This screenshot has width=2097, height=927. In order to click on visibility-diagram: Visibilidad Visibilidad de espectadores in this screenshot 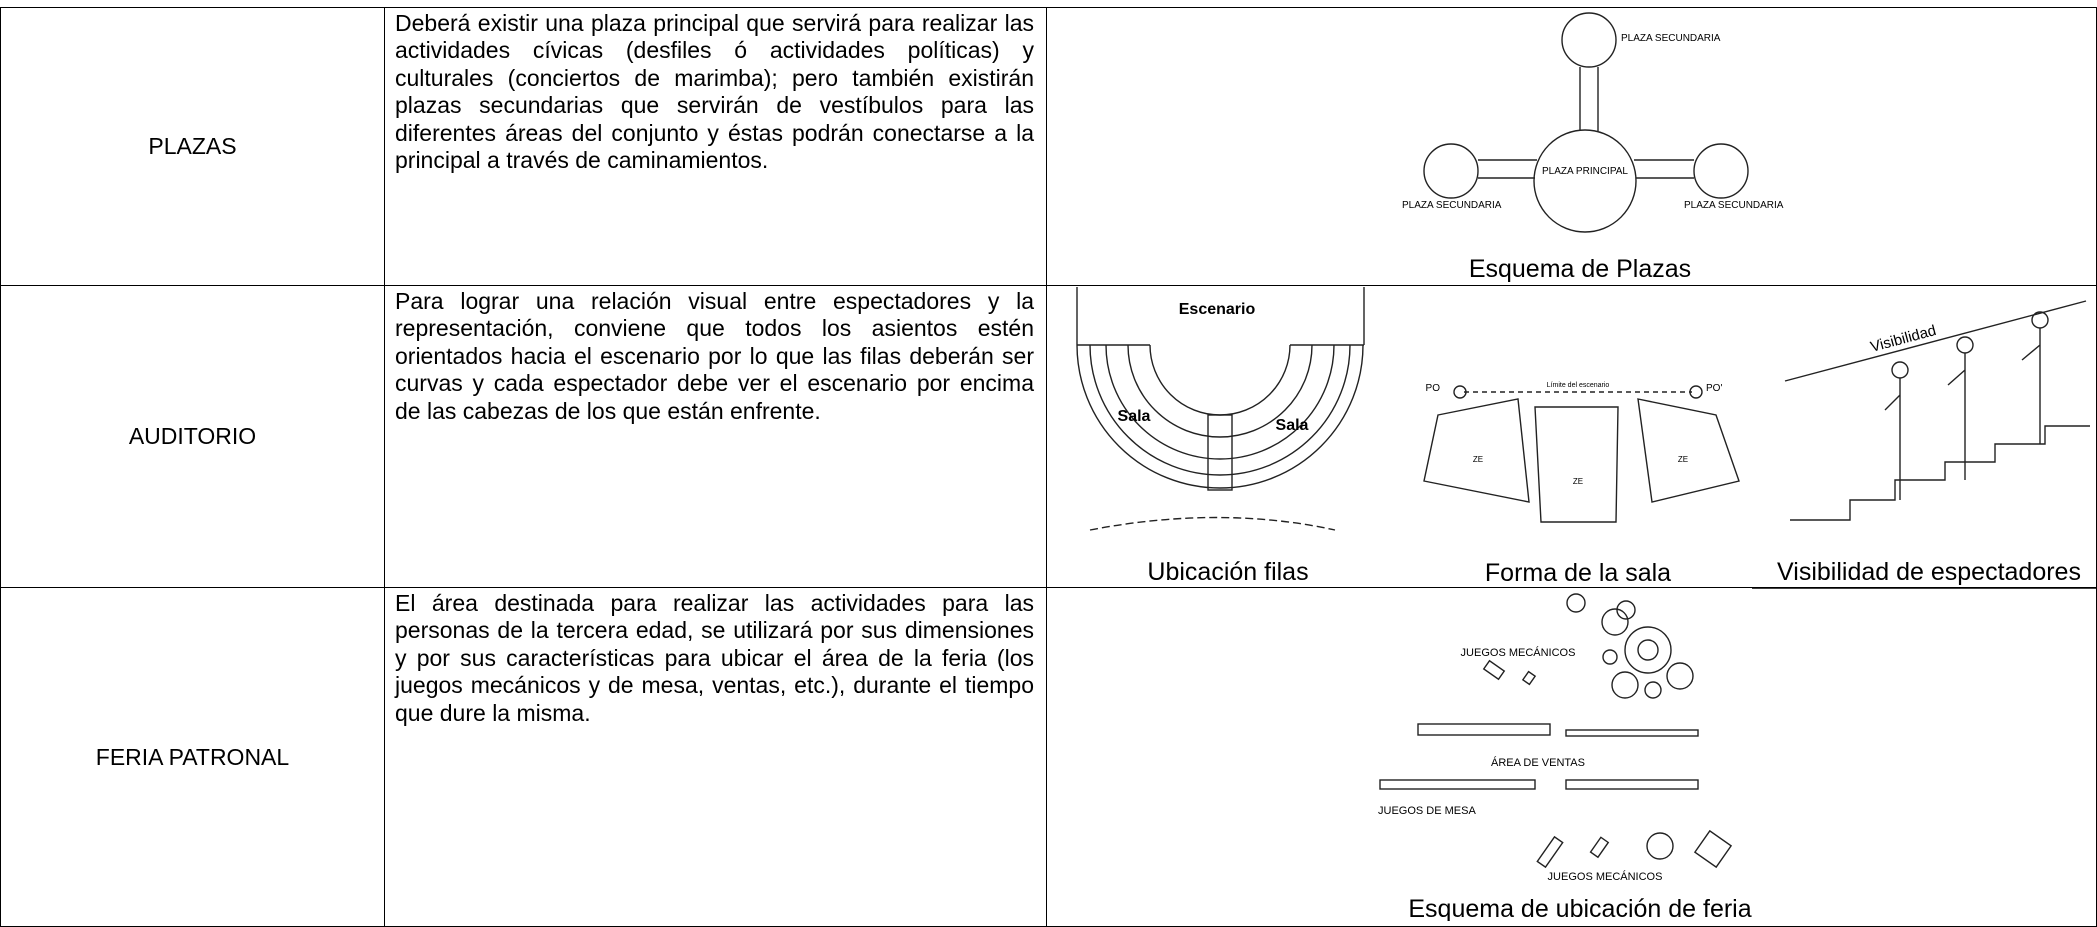, I will do `click(1924, 444)`.